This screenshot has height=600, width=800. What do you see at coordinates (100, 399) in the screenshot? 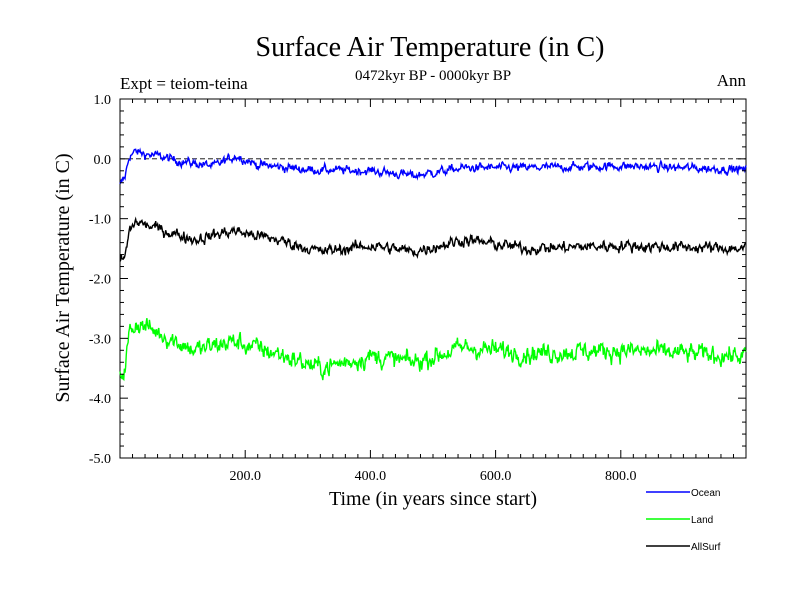
I see `y-tick-label: -4.0` at bounding box center [100, 399].